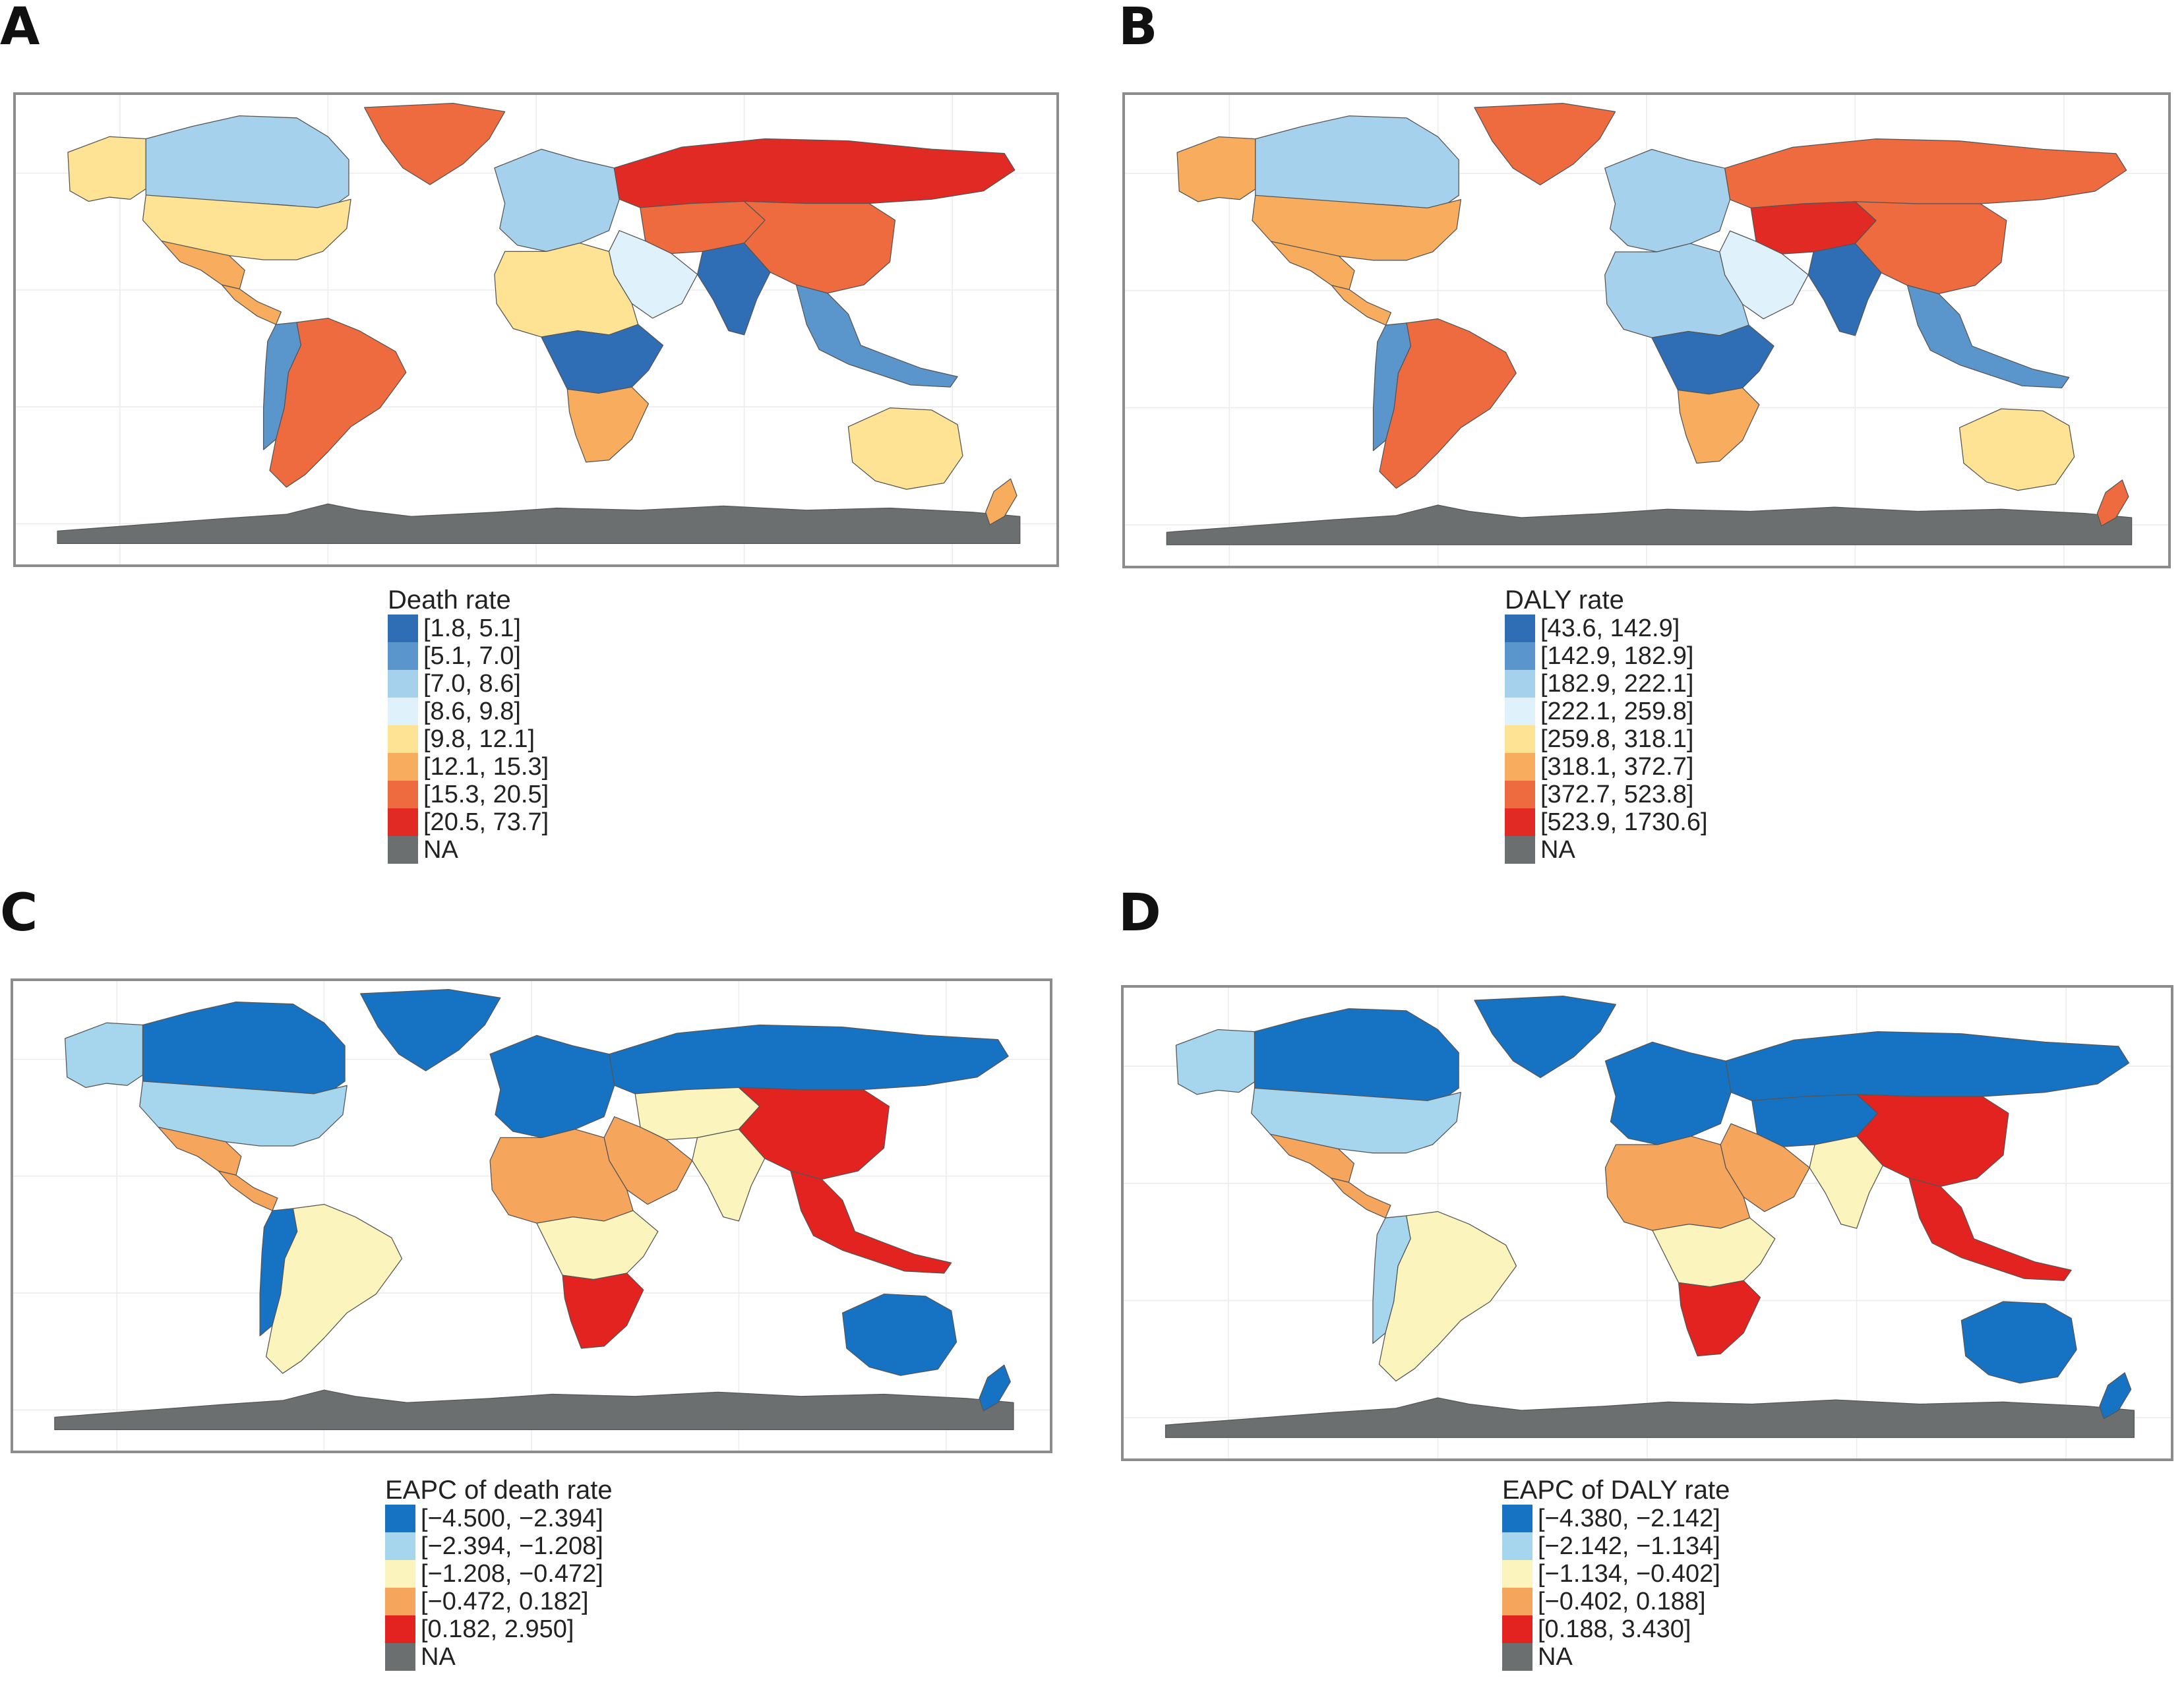 Image resolution: width=2184 pixels, height=1682 pixels. Describe the element at coordinates (512, 1518) in the screenshot. I see `legend-label: [−4.500, −2.394]` at that location.